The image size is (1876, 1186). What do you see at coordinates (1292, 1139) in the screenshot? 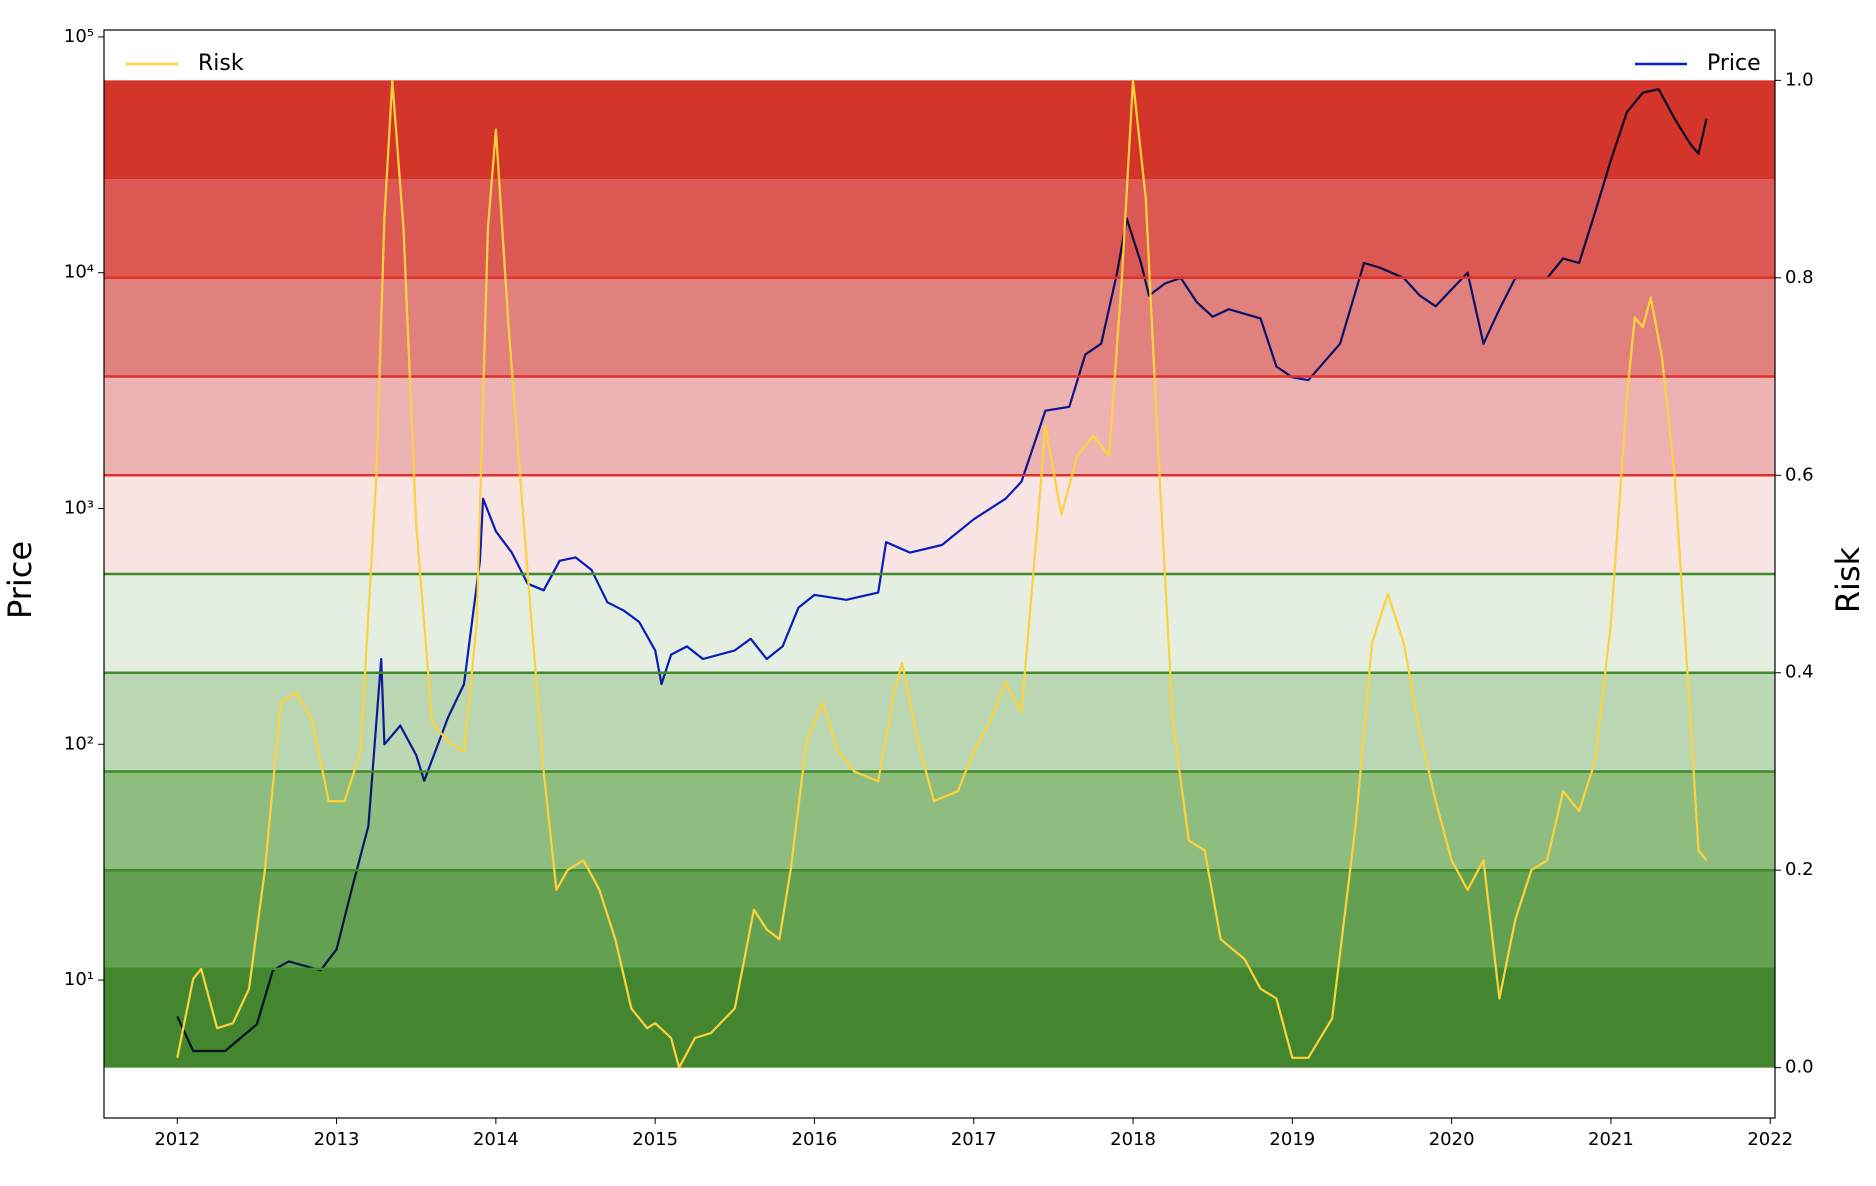
I see `x-tick-label: 2019` at bounding box center [1292, 1139].